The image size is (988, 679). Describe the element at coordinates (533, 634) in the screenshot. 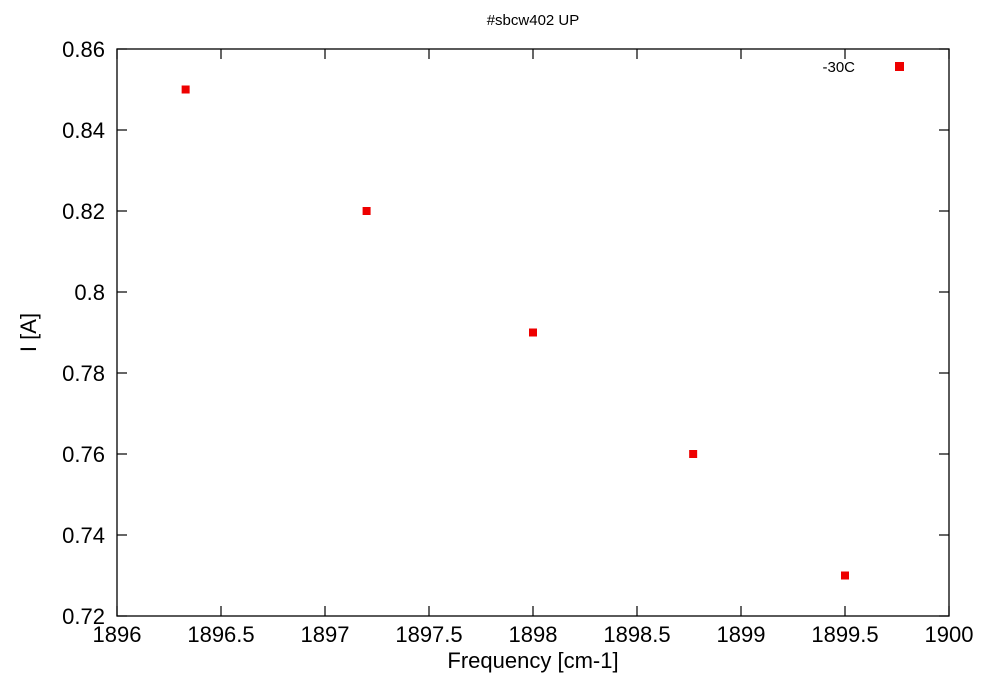

I see `x-tick-label: 1898` at that location.